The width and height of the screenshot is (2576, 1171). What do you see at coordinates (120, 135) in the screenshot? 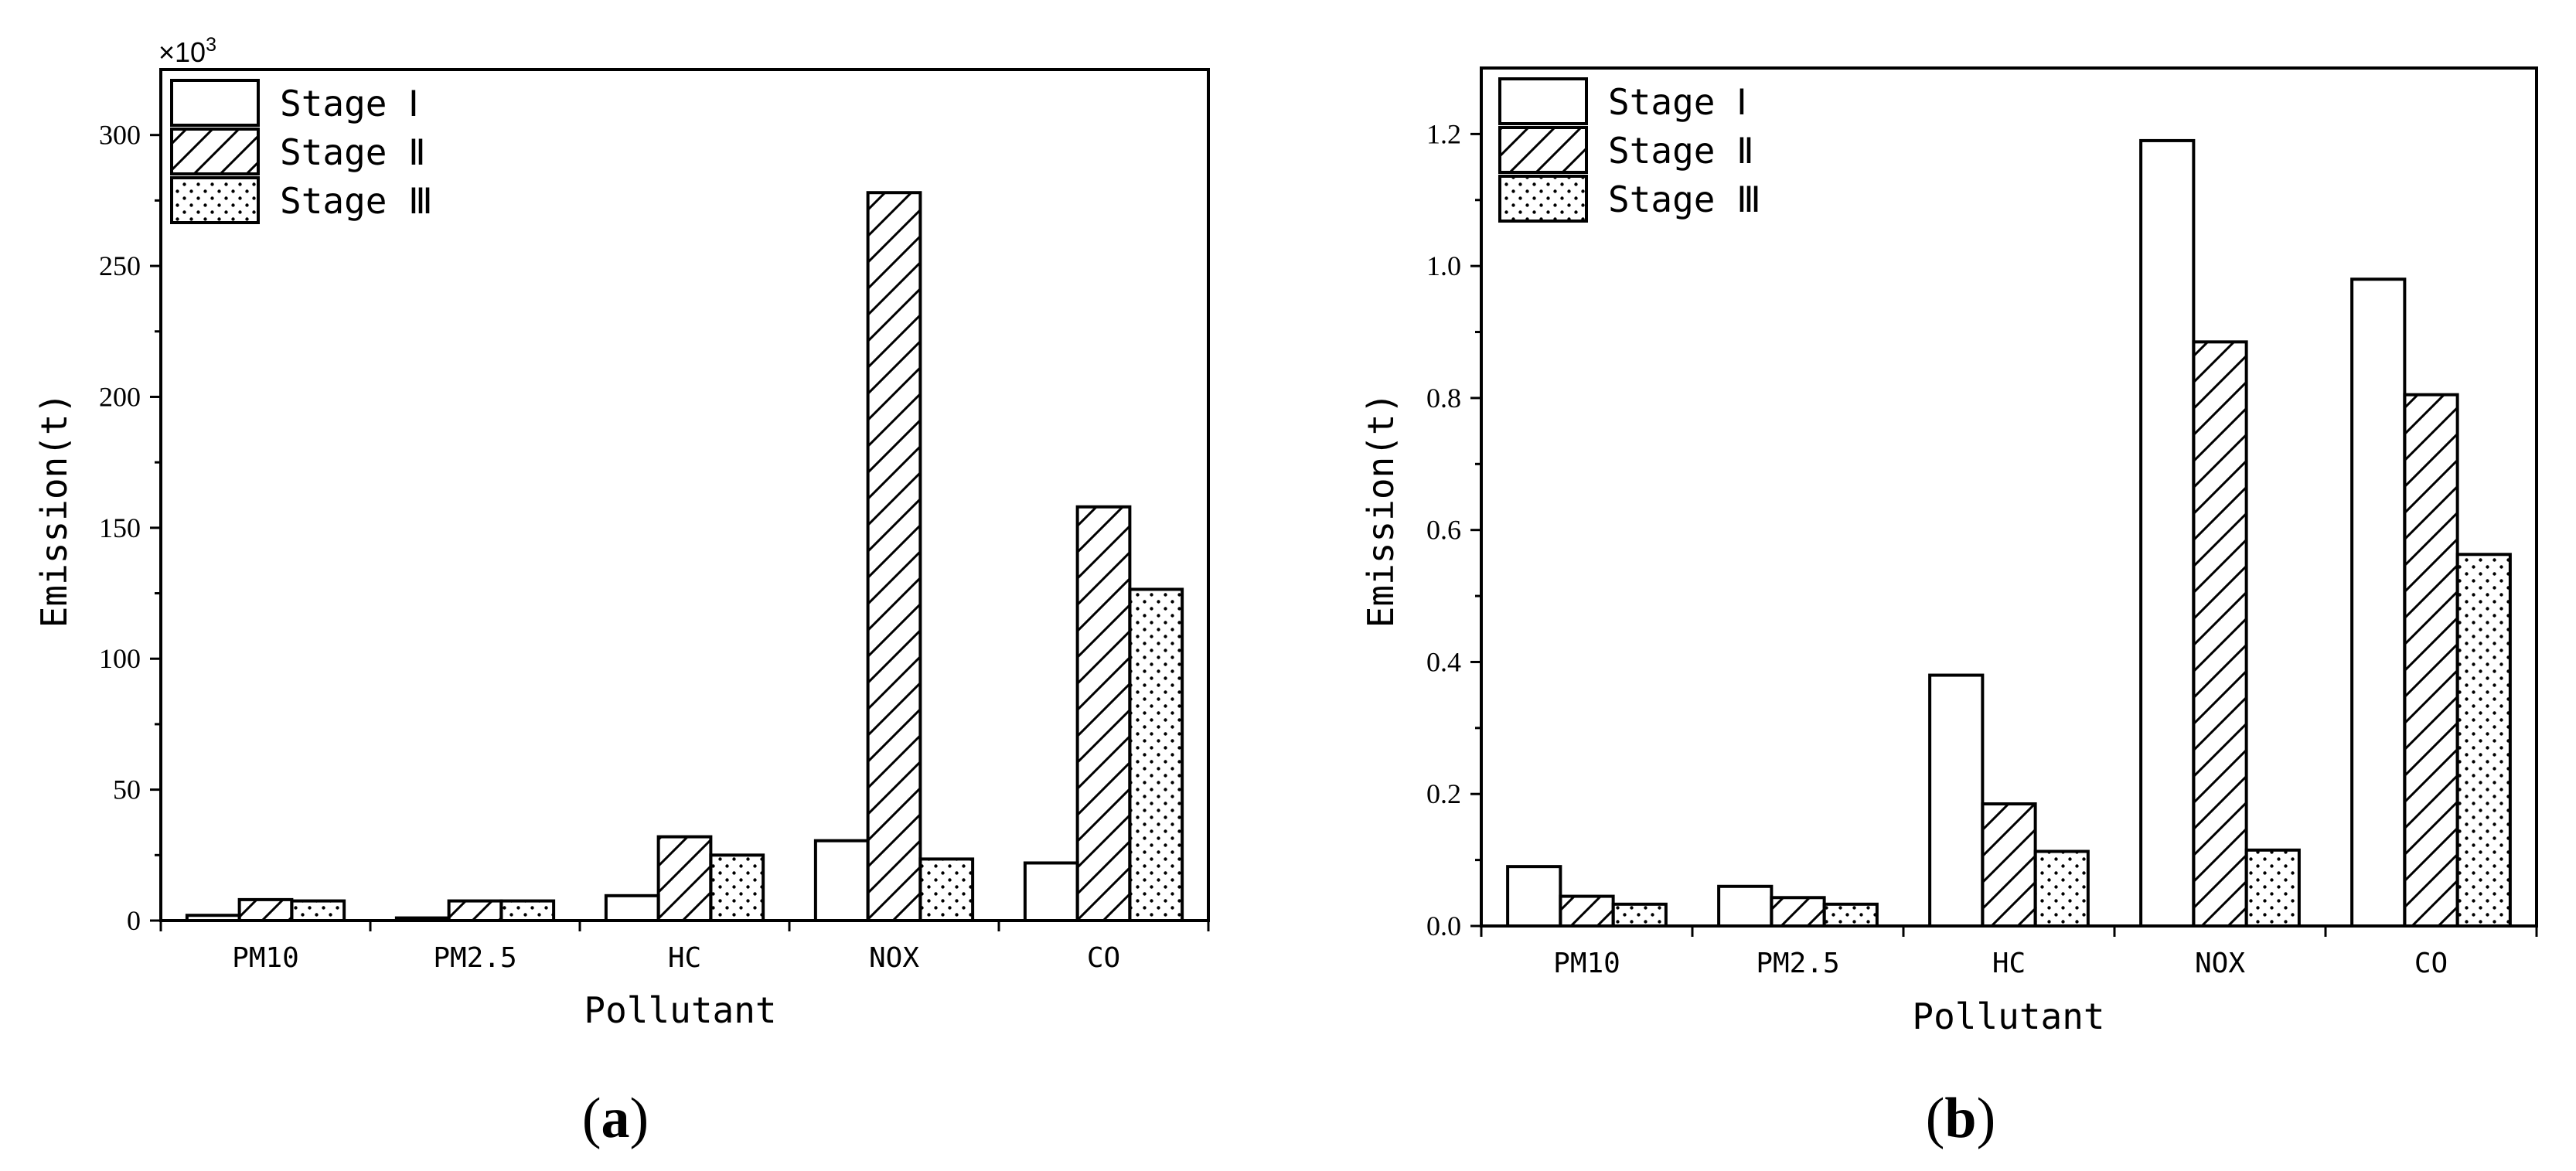
I see `y-tick-label: 300` at bounding box center [120, 135].